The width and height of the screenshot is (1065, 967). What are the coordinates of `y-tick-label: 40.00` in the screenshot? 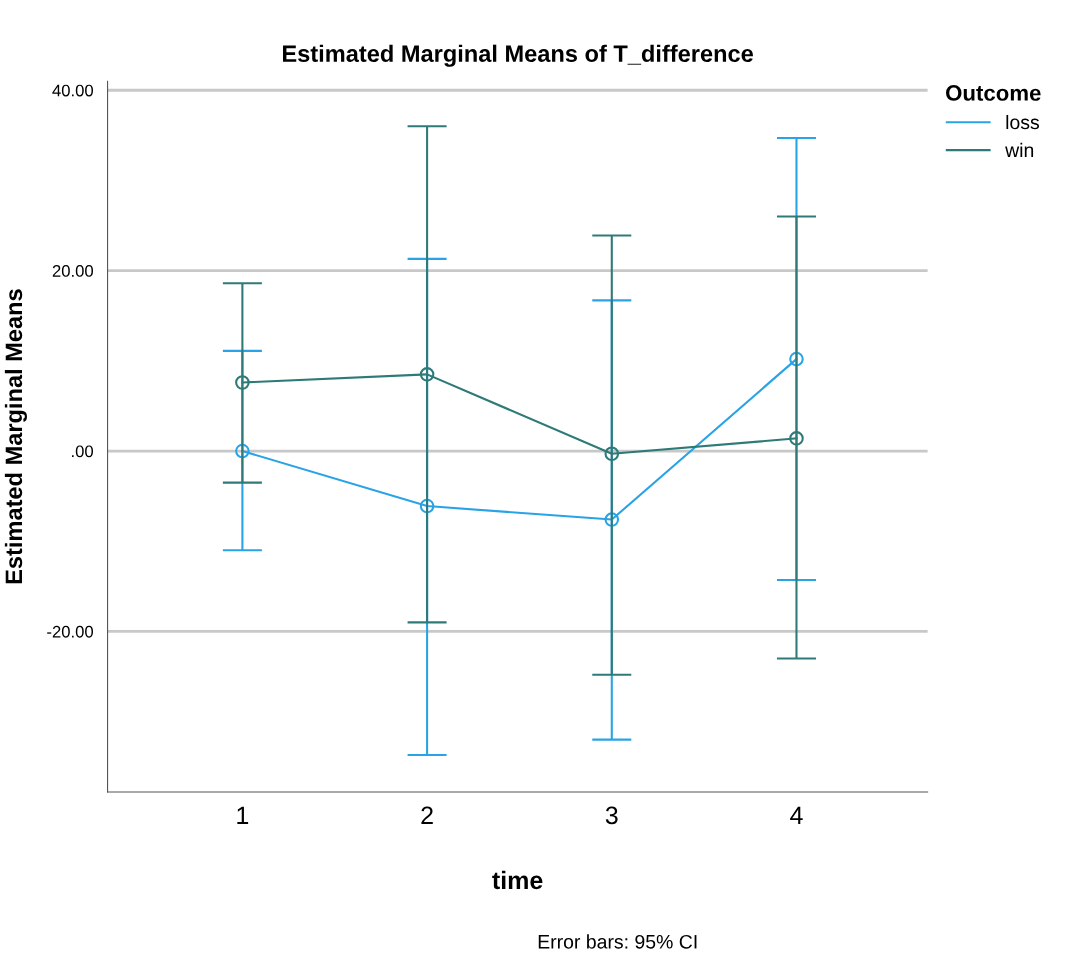 It's located at (73, 90).